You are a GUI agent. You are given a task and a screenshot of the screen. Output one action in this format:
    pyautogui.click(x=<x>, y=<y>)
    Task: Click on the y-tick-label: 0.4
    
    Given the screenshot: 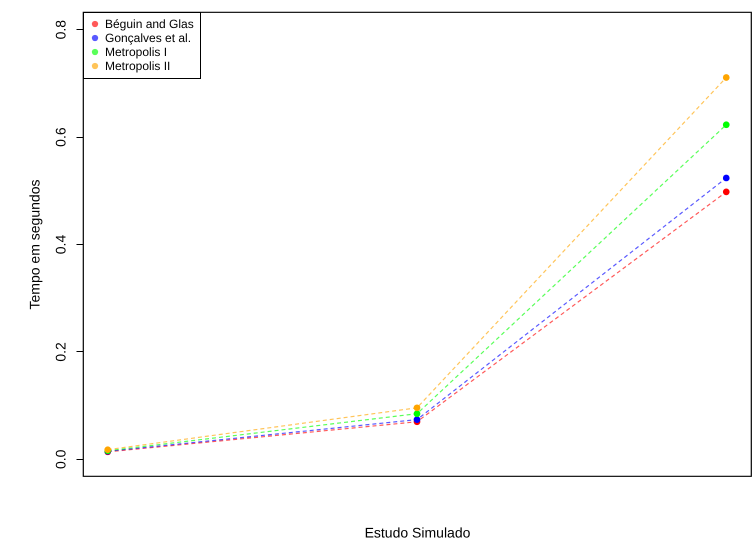 What is the action you would take?
    pyautogui.click(x=60, y=244)
    